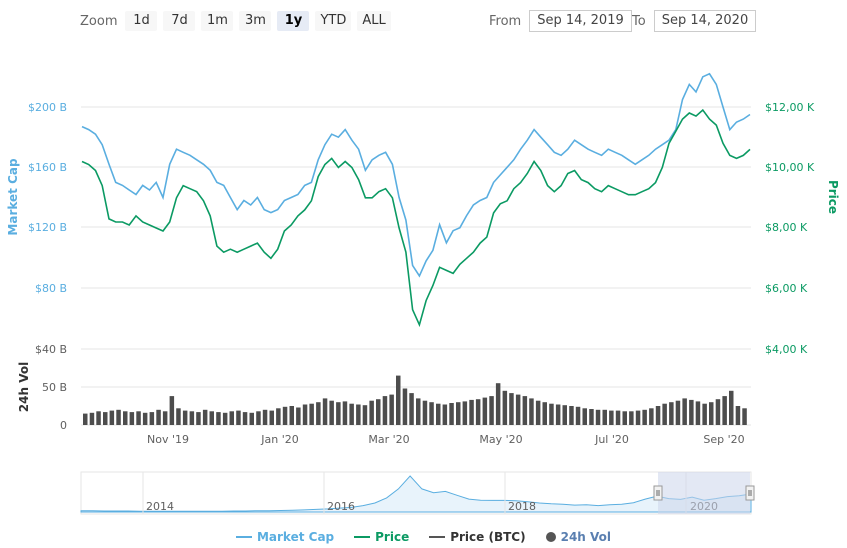  What do you see at coordinates (723, 439) in the screenshot?
I see `x-tick-sep20: Sep '20` at bounding box center [723, 439].